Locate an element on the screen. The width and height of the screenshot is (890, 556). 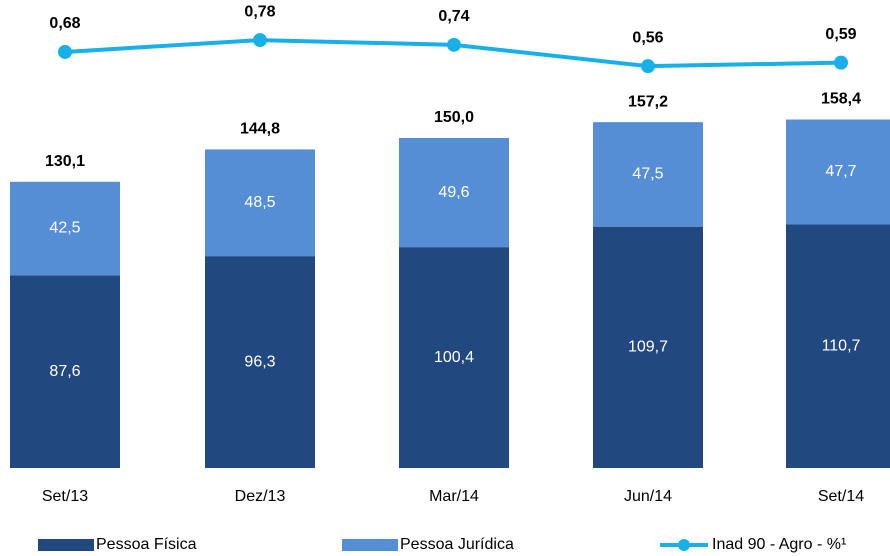
total-label: 150,0 is located at coordinates (454, 117).